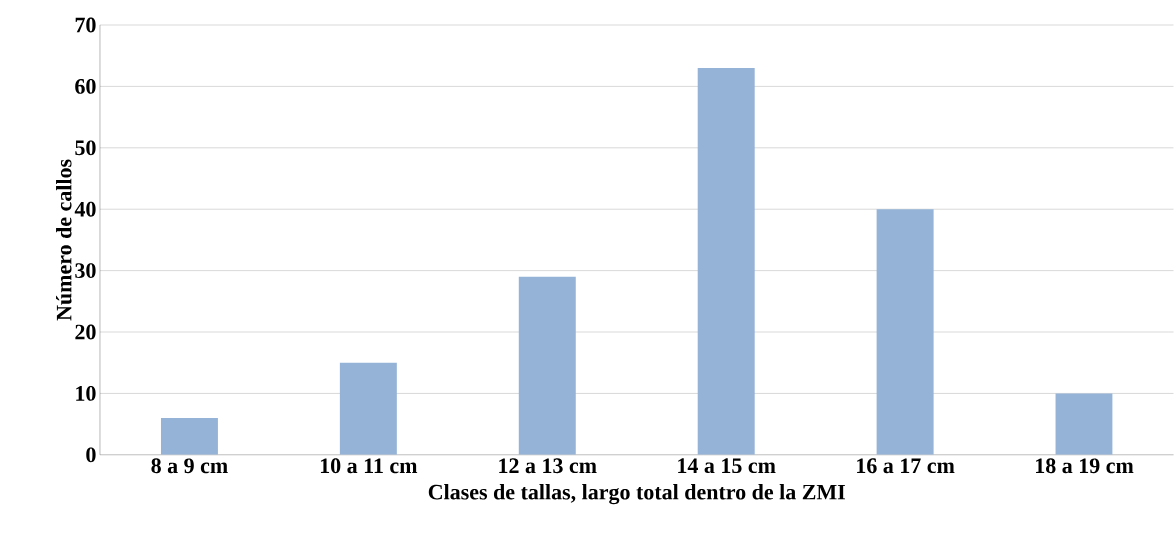 The width and height of the screenshot is (1174, 537). What do you see at coordinates (1085, 466) in the screenshot?
I see `x-tick-label: 18 a 19 cm` at bounding box center [1085, 466].